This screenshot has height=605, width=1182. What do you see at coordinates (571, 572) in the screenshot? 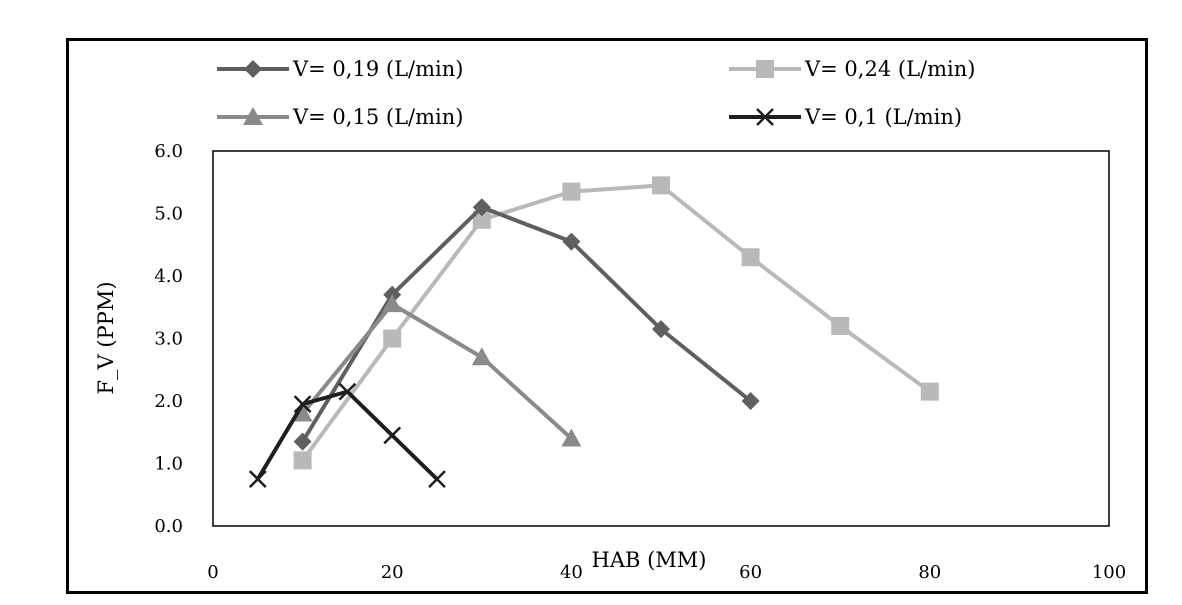
I see `x-tick-label: 40` at bounding box center [571, 572].